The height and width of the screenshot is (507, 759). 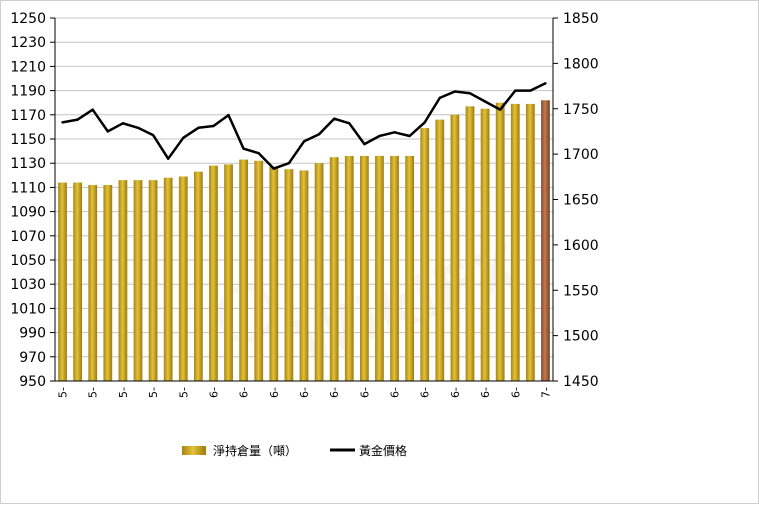 What do you see at coordinates (255, 450) in the screenshot?
I see `legend-bar-label: 淨持倉量（噸）` at bounding box center [255, 450].